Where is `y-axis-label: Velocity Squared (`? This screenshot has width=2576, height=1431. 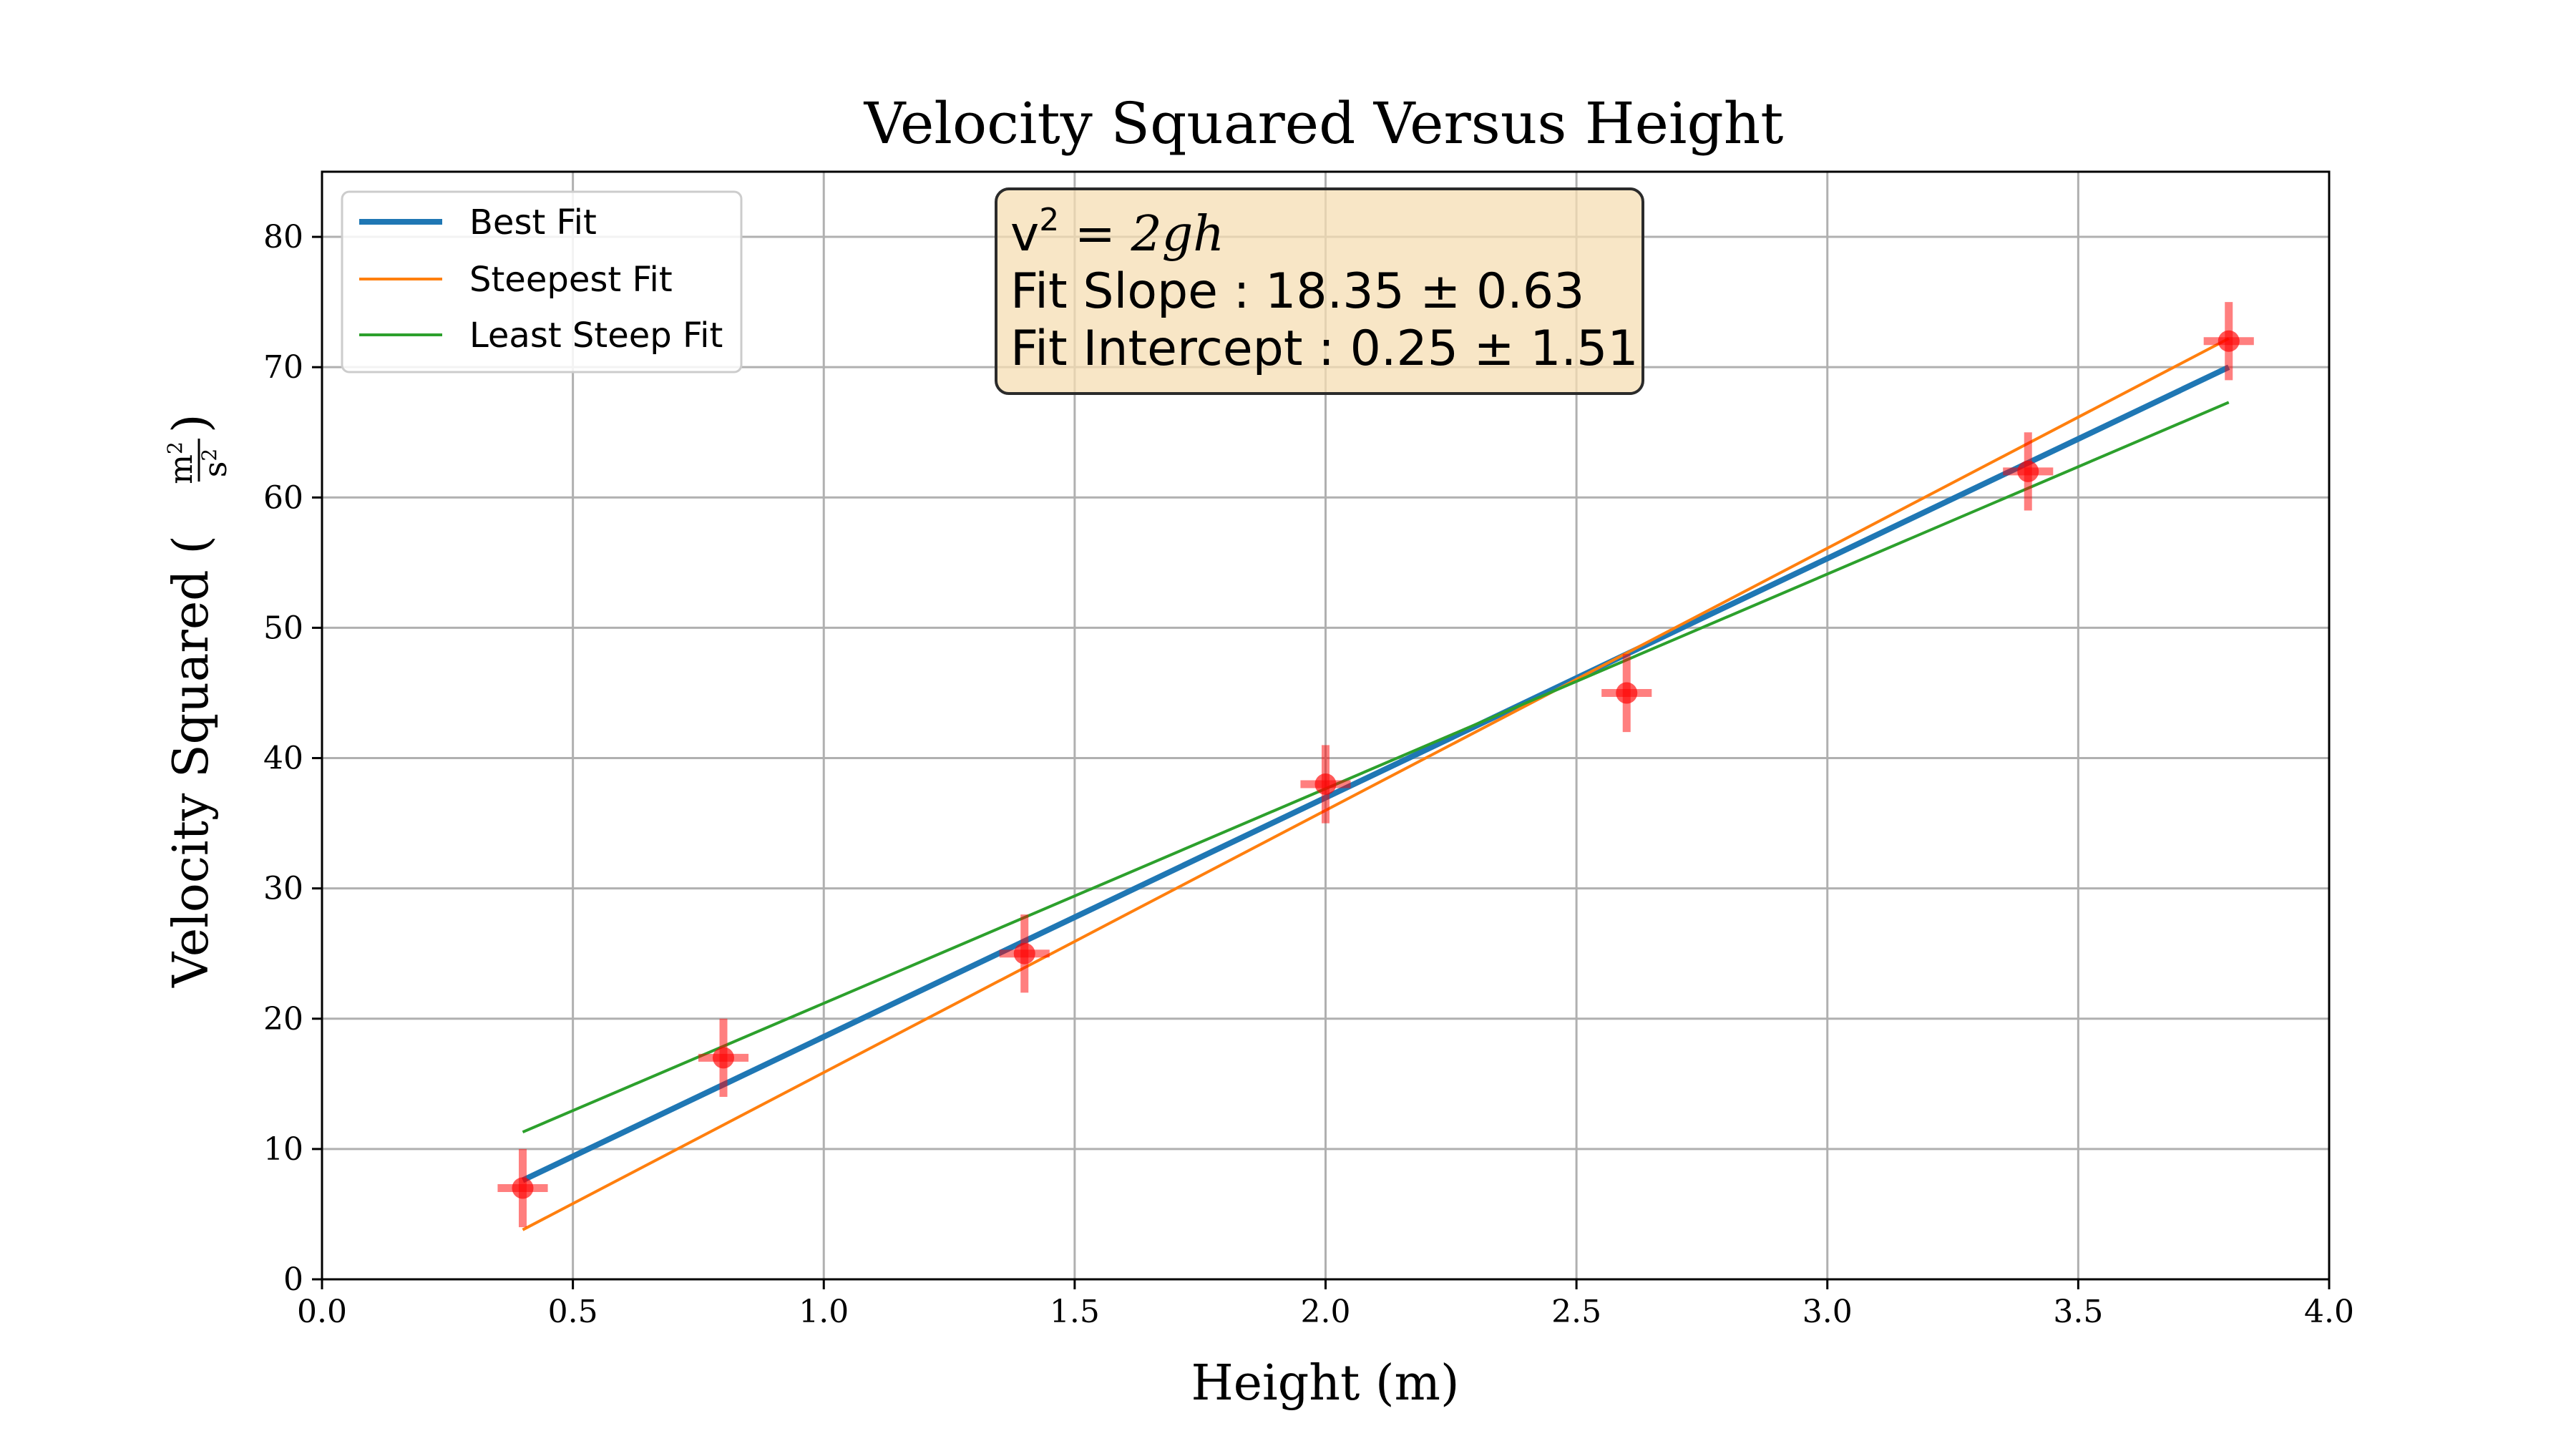 y-axis-label: Velocity Squared ( is located at coordinates (191, 761).